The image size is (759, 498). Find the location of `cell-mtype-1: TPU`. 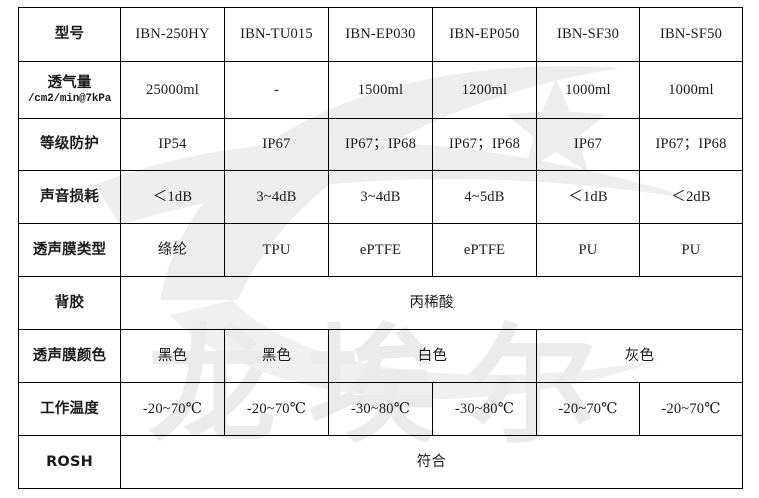

cell-mtype-1: TPU is located at coordinates (276, 250).